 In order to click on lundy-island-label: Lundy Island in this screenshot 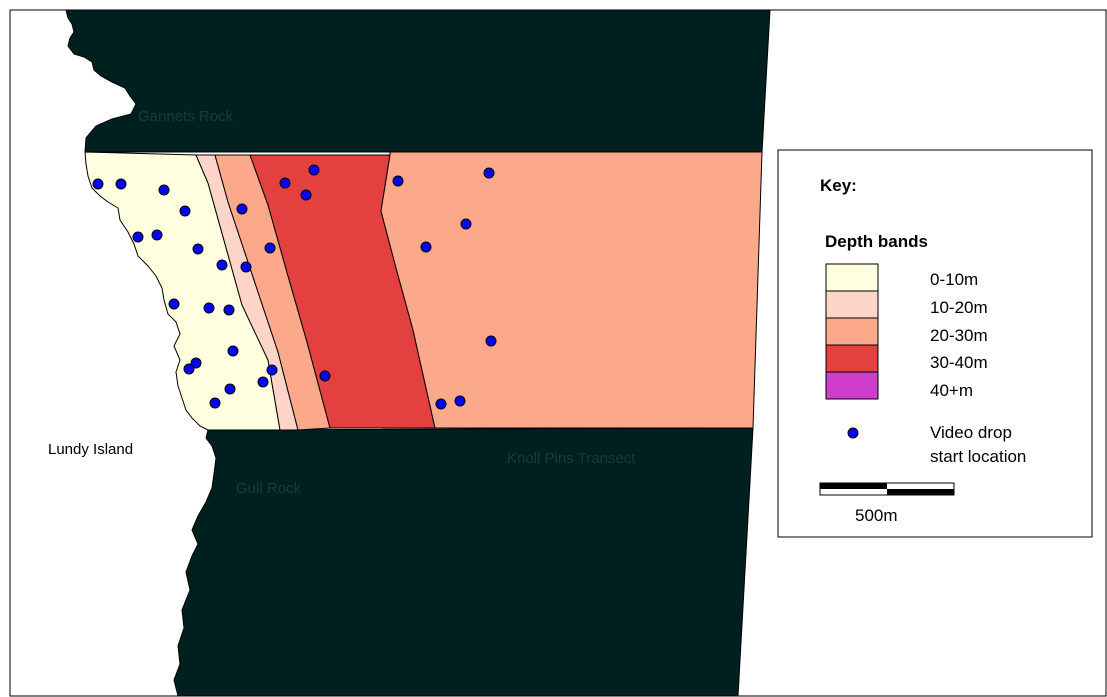, I will do `click(90, 449)`.